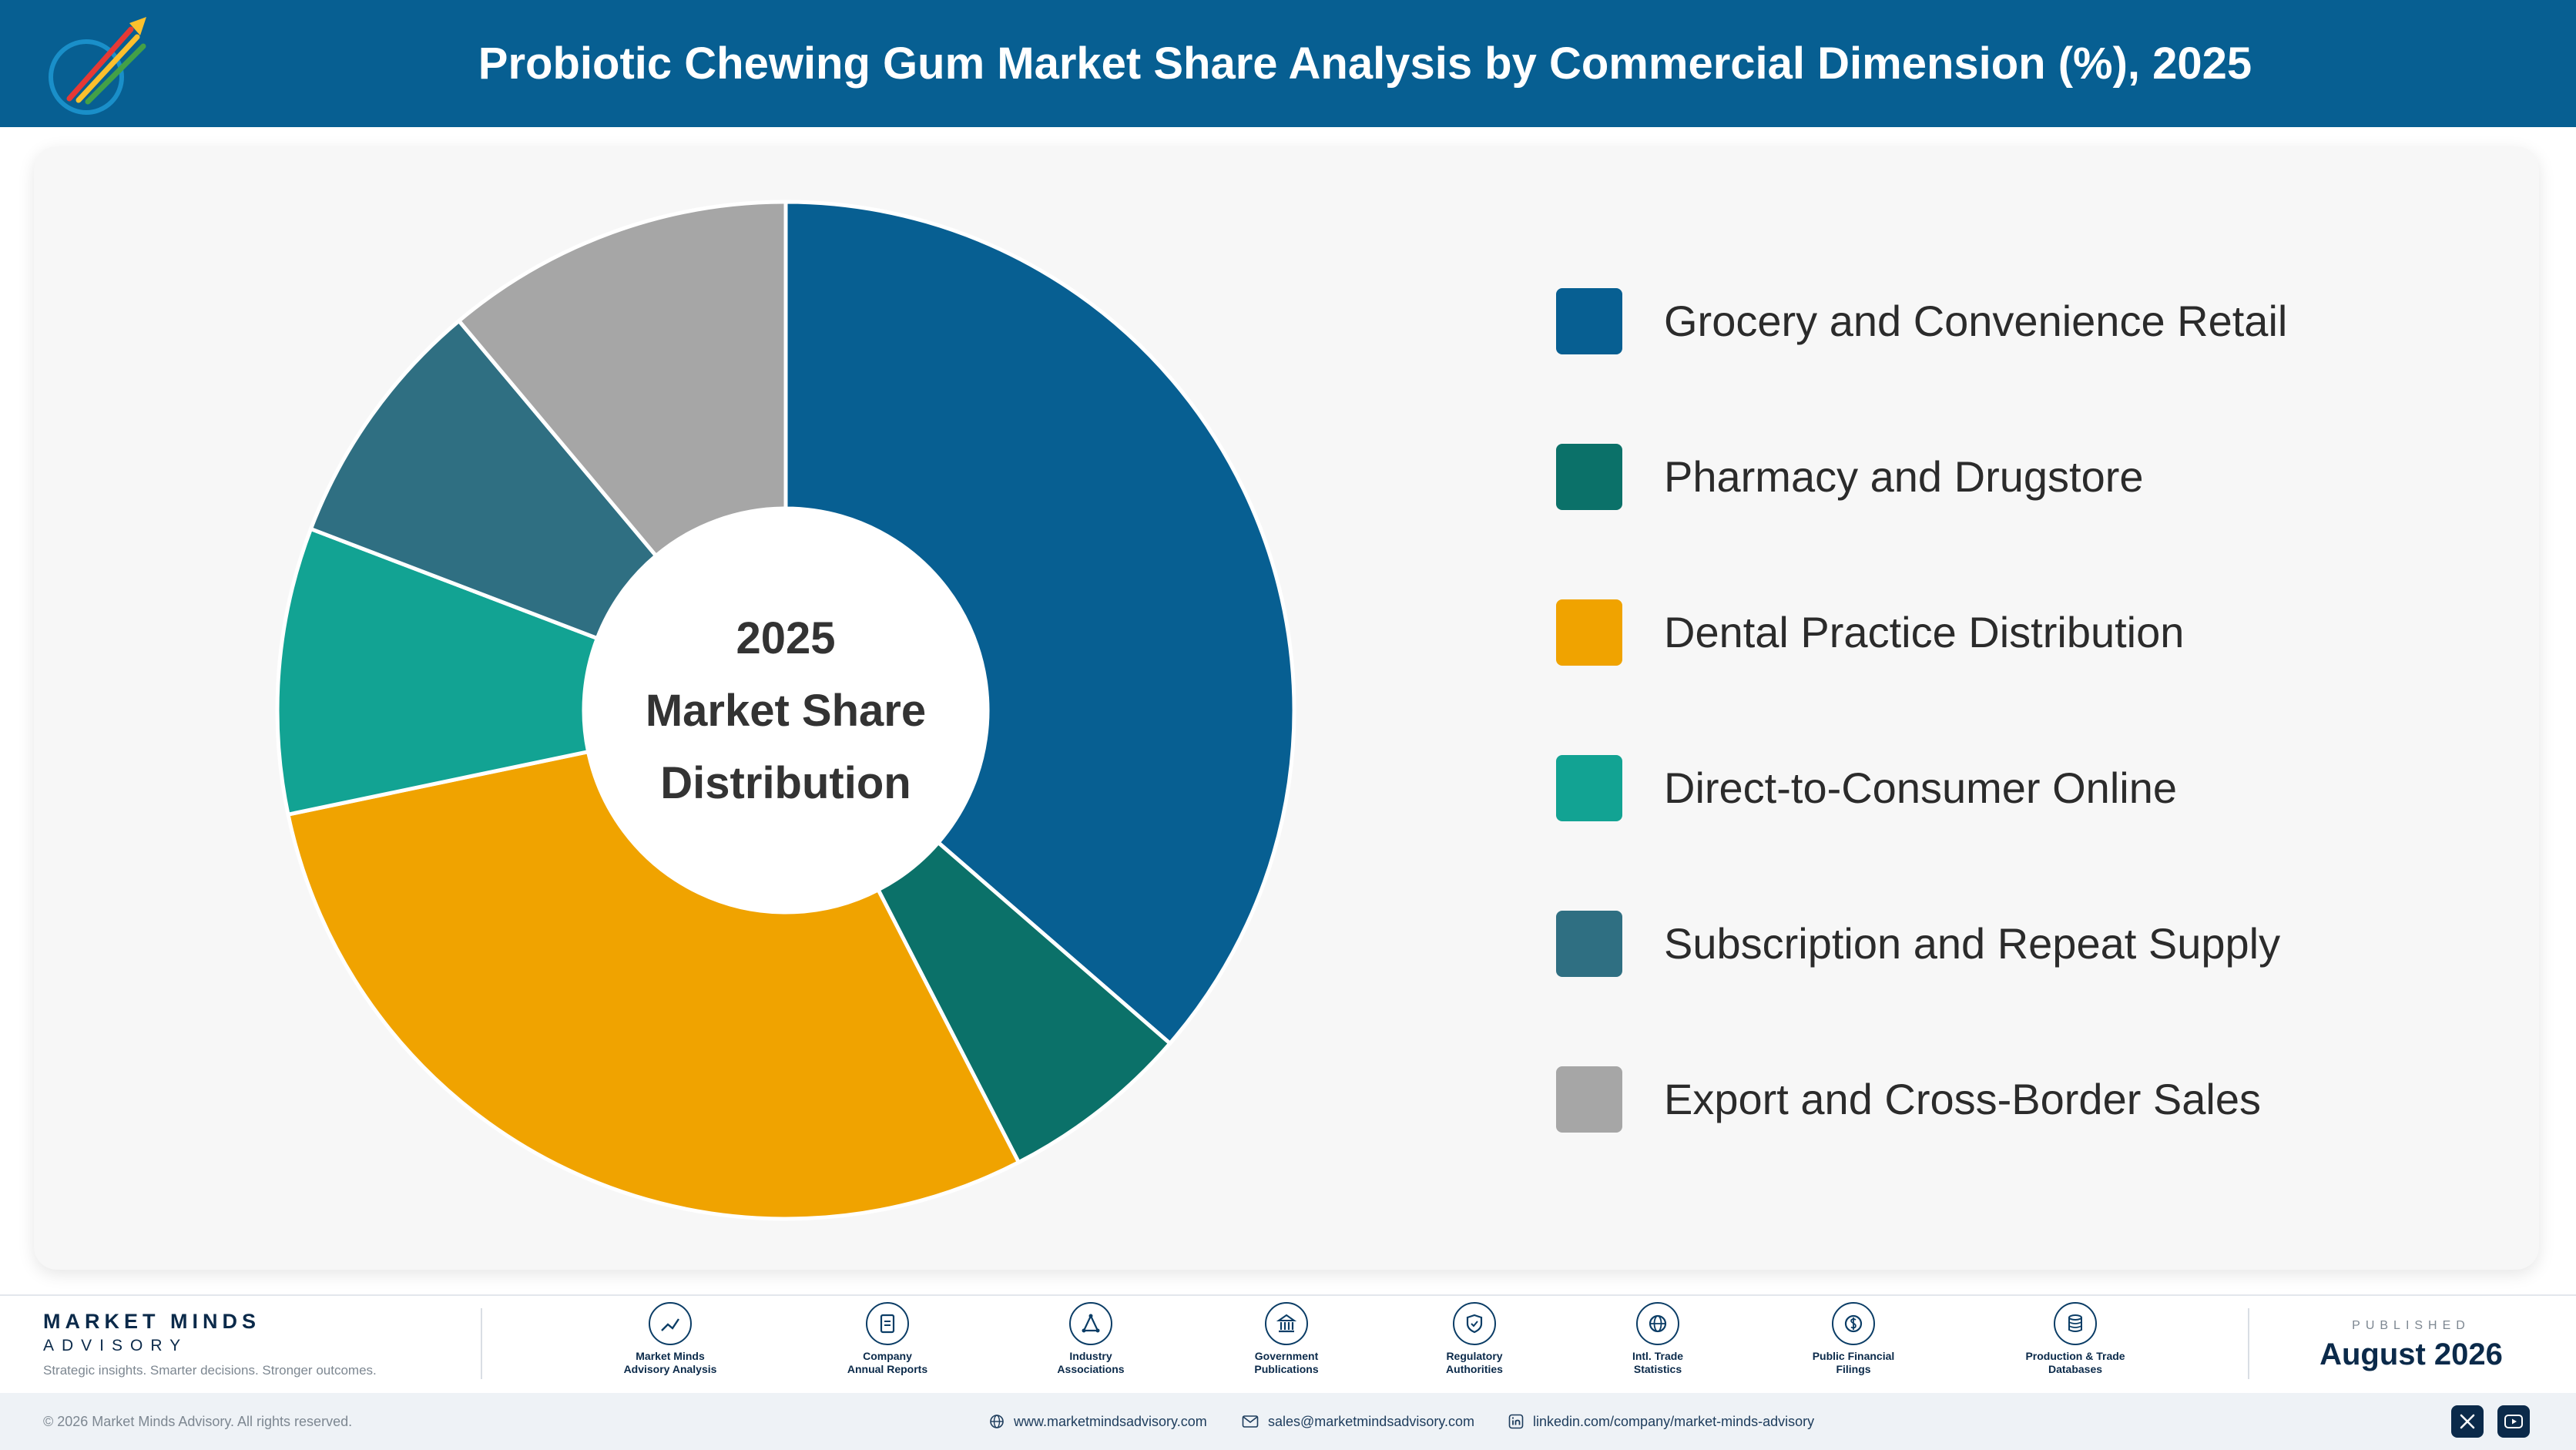 This screenshot has height=1450, width=2576. Describe the element at coordinates (887, 1323) in the screenshot. I see `document-icon` at that location.